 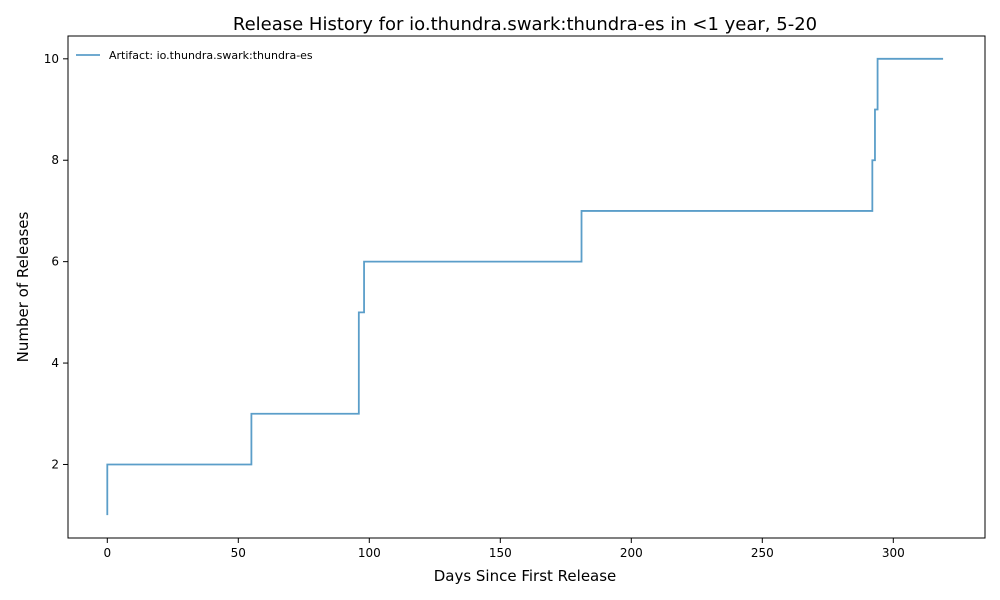 I want to click on y-tick-label: 4, so click(x=55, y=363).